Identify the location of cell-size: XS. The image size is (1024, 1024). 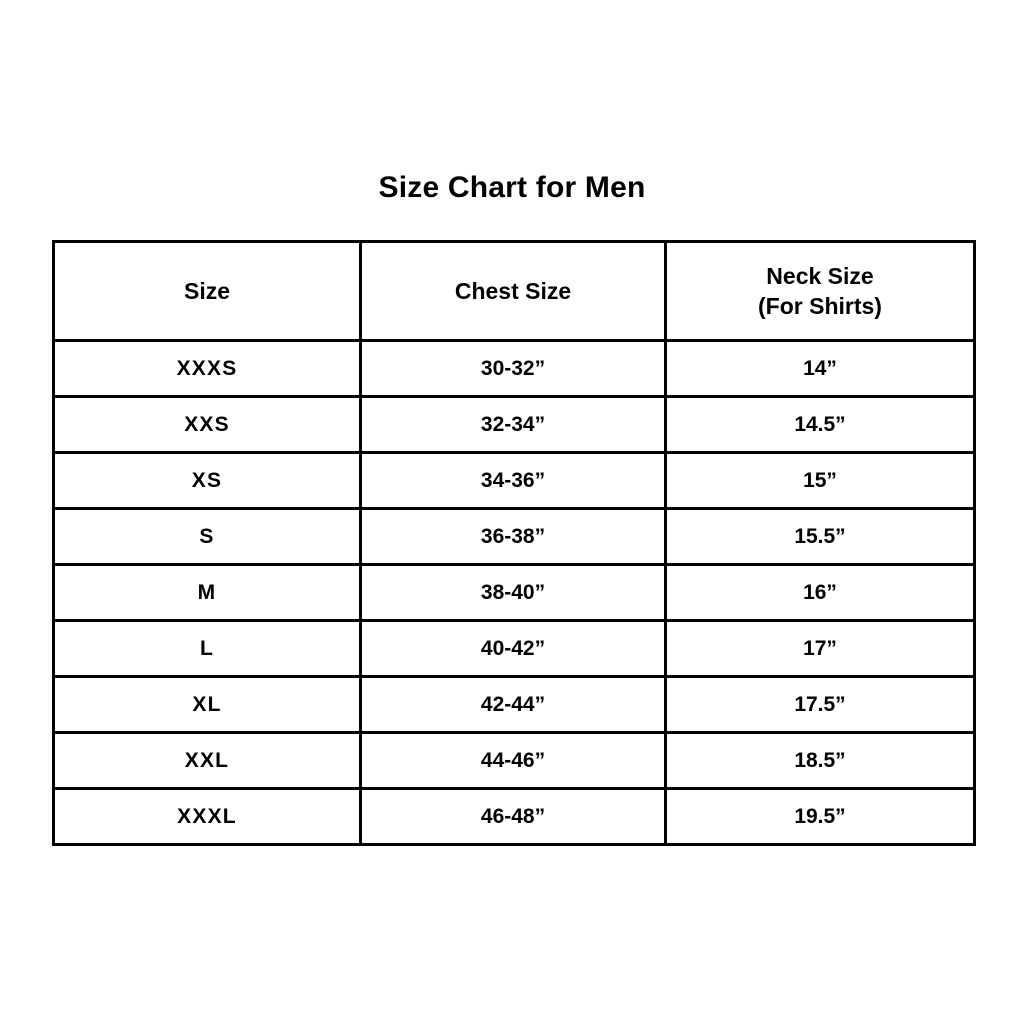
(207, 480).